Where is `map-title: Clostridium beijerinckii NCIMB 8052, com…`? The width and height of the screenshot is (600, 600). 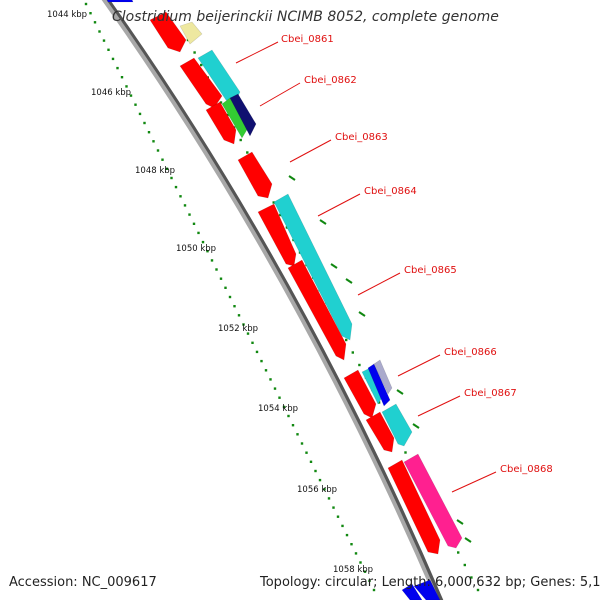 map-title: Clostridium beijerinckii NCIMB 8052, com… is located at coordinates (305, 17).